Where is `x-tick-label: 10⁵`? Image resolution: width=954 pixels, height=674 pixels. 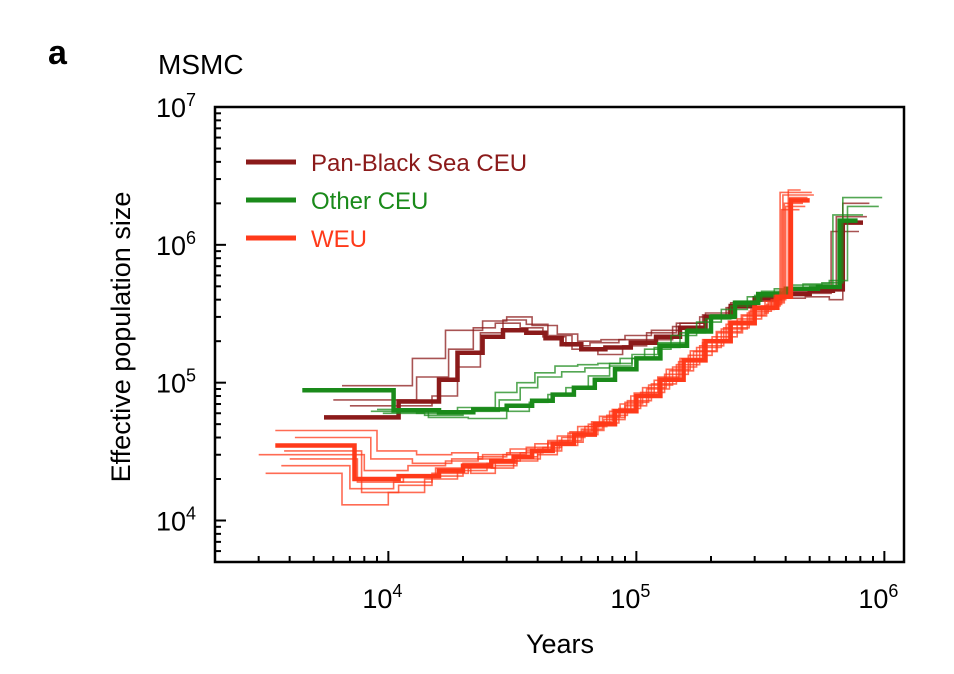 x-tick-label: 10⁵ is located at coordinates (630, 597).